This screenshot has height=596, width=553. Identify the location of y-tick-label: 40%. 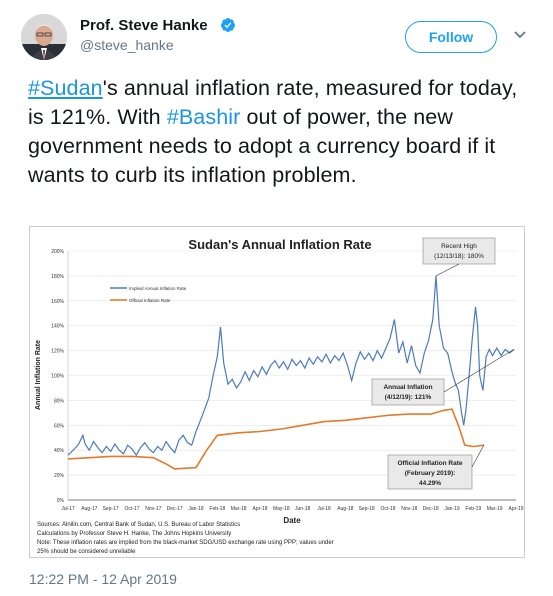
(59, 451).